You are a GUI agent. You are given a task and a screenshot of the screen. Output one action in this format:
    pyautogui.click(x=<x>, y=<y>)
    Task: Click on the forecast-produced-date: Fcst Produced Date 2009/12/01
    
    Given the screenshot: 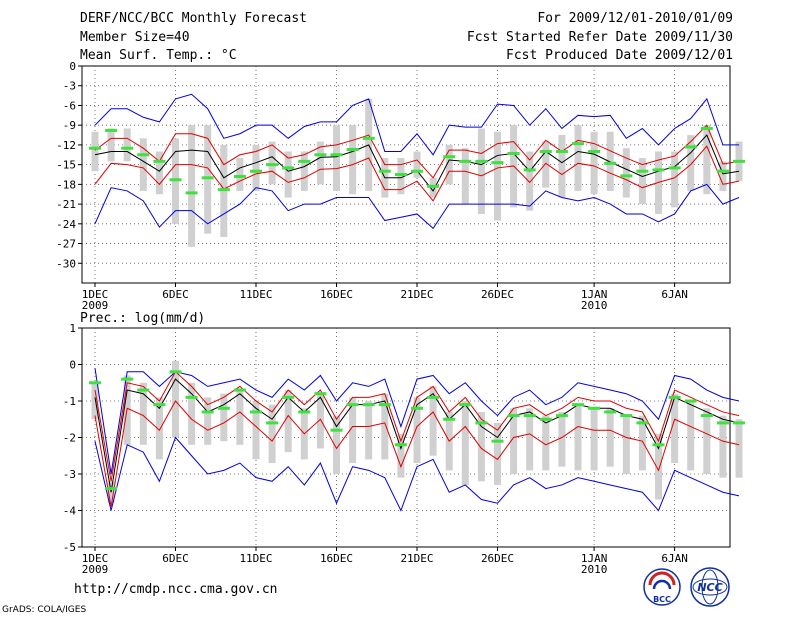 What is the action you would take?
    pyautogui.click(x=619, y=55)
    